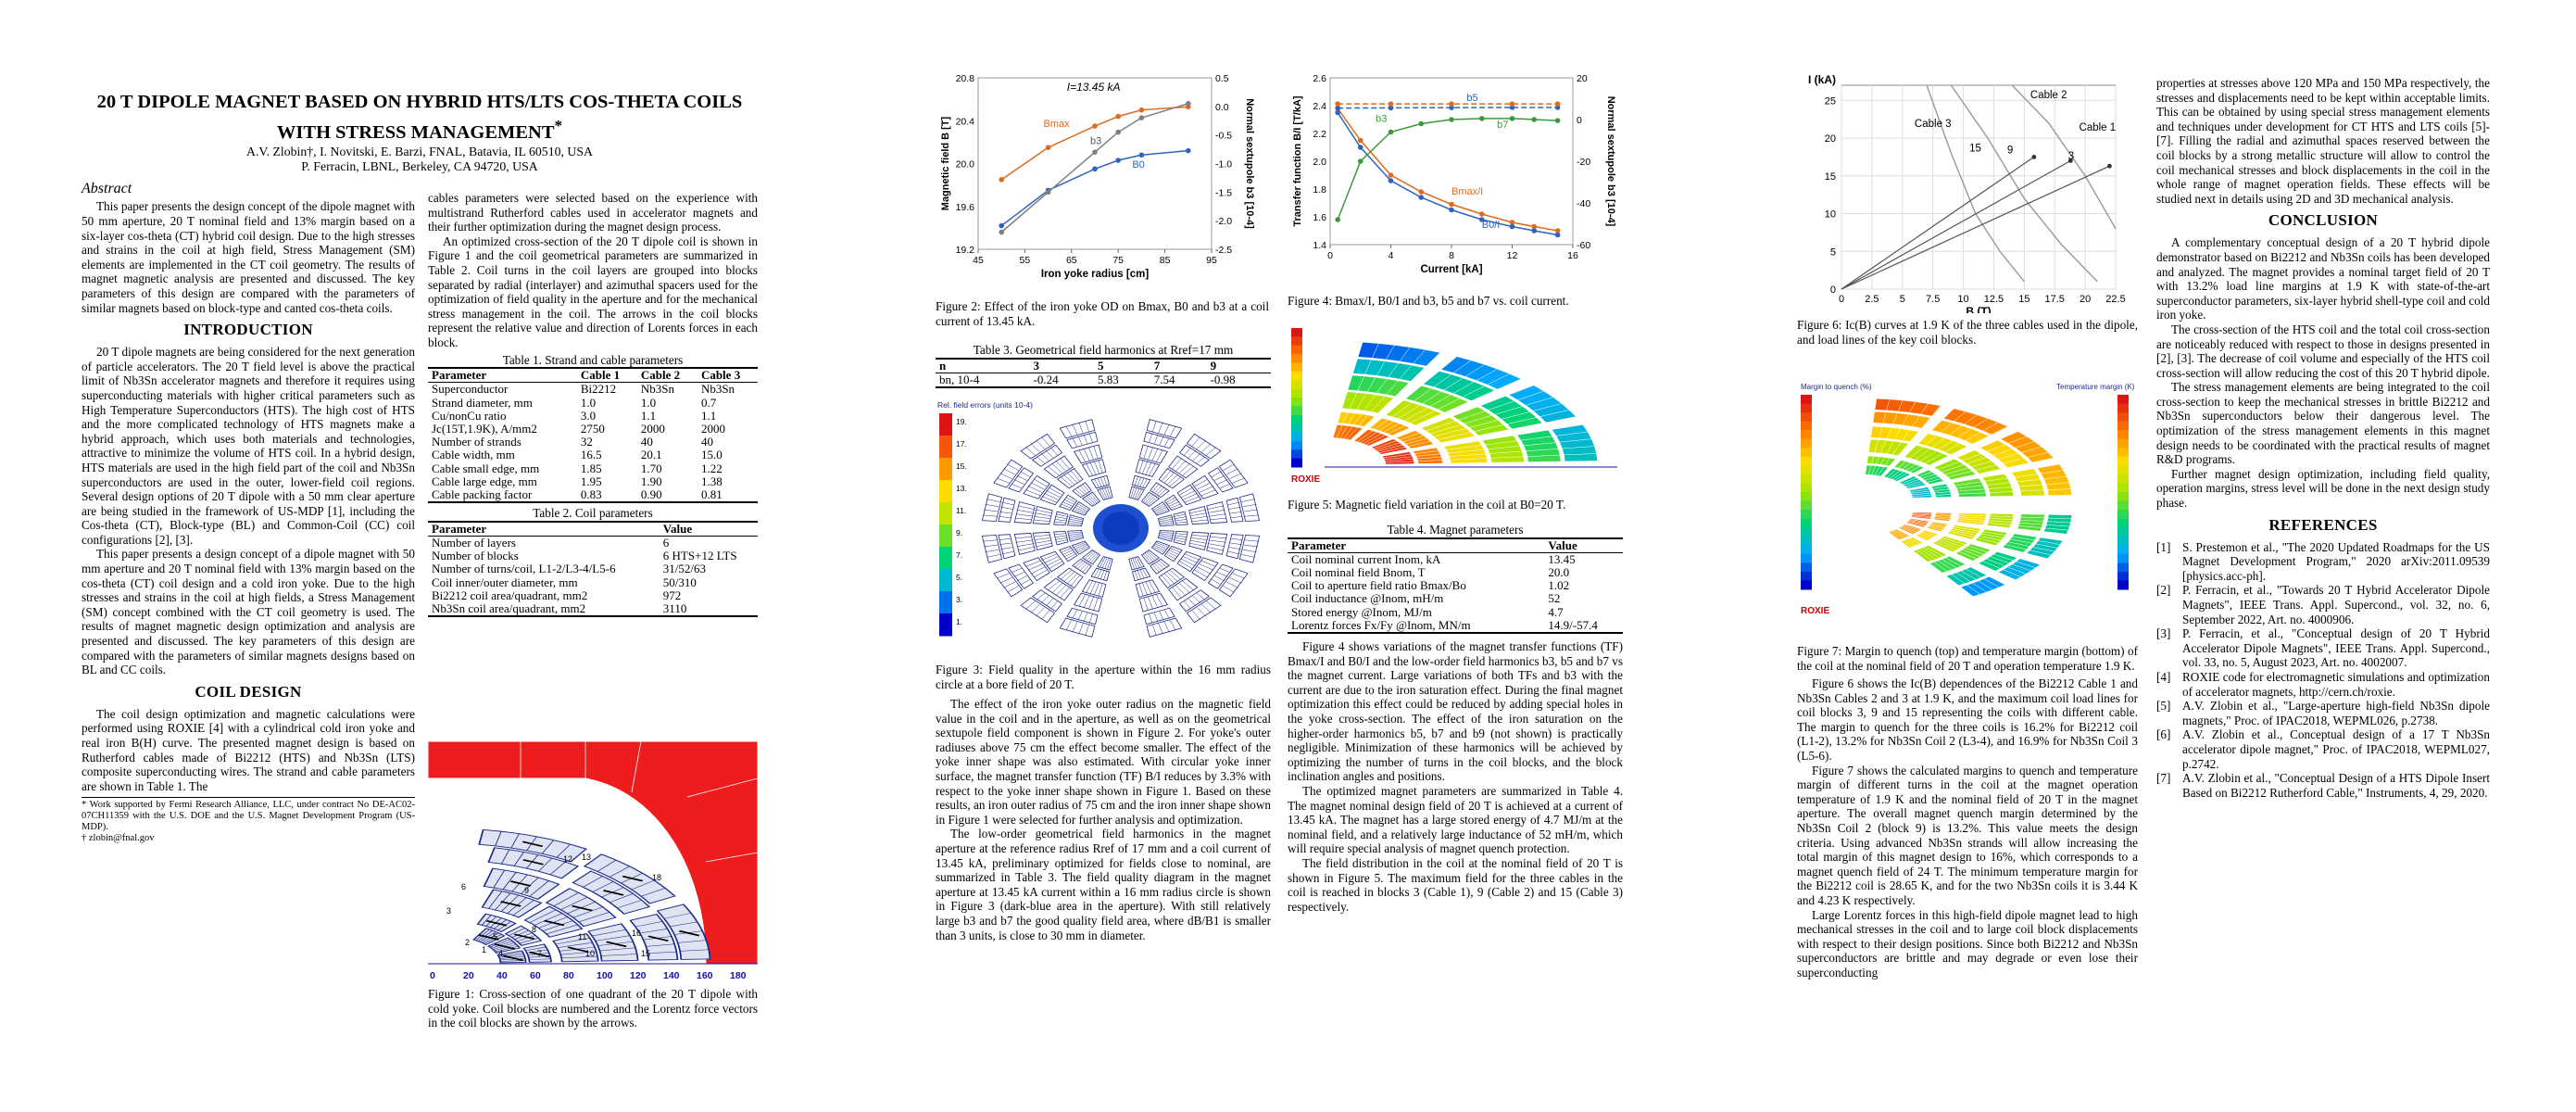 Image resolution: width=2576 pixels, height=1112 pixels. I want to click on table4-row: Coil inductance @Inom, mH/m 52, so click(1455, 598).